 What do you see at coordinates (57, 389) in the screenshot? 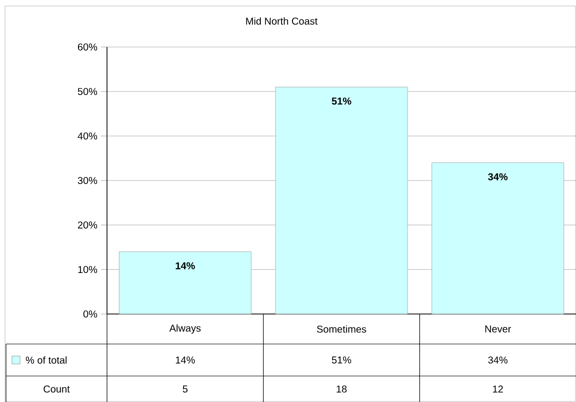
I see `text: Count` at bounding box center [57, 389].